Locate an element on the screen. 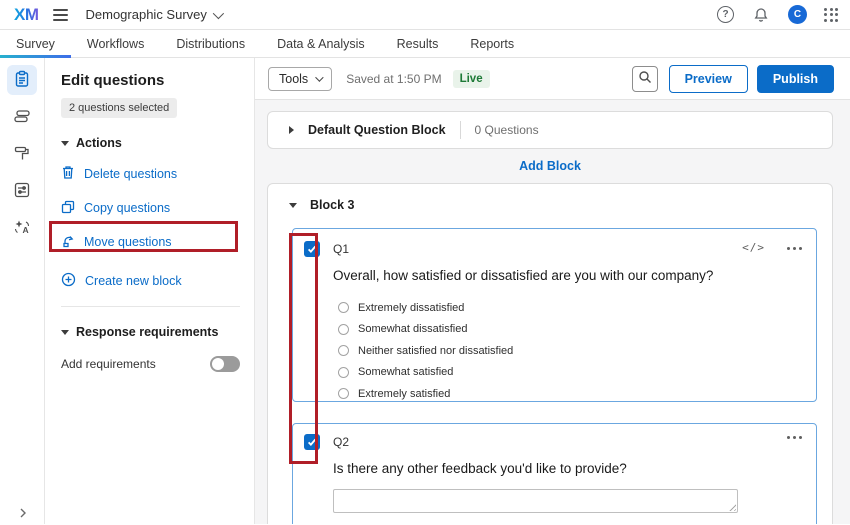  translate-icon: A is located at coordinates (22, 228).